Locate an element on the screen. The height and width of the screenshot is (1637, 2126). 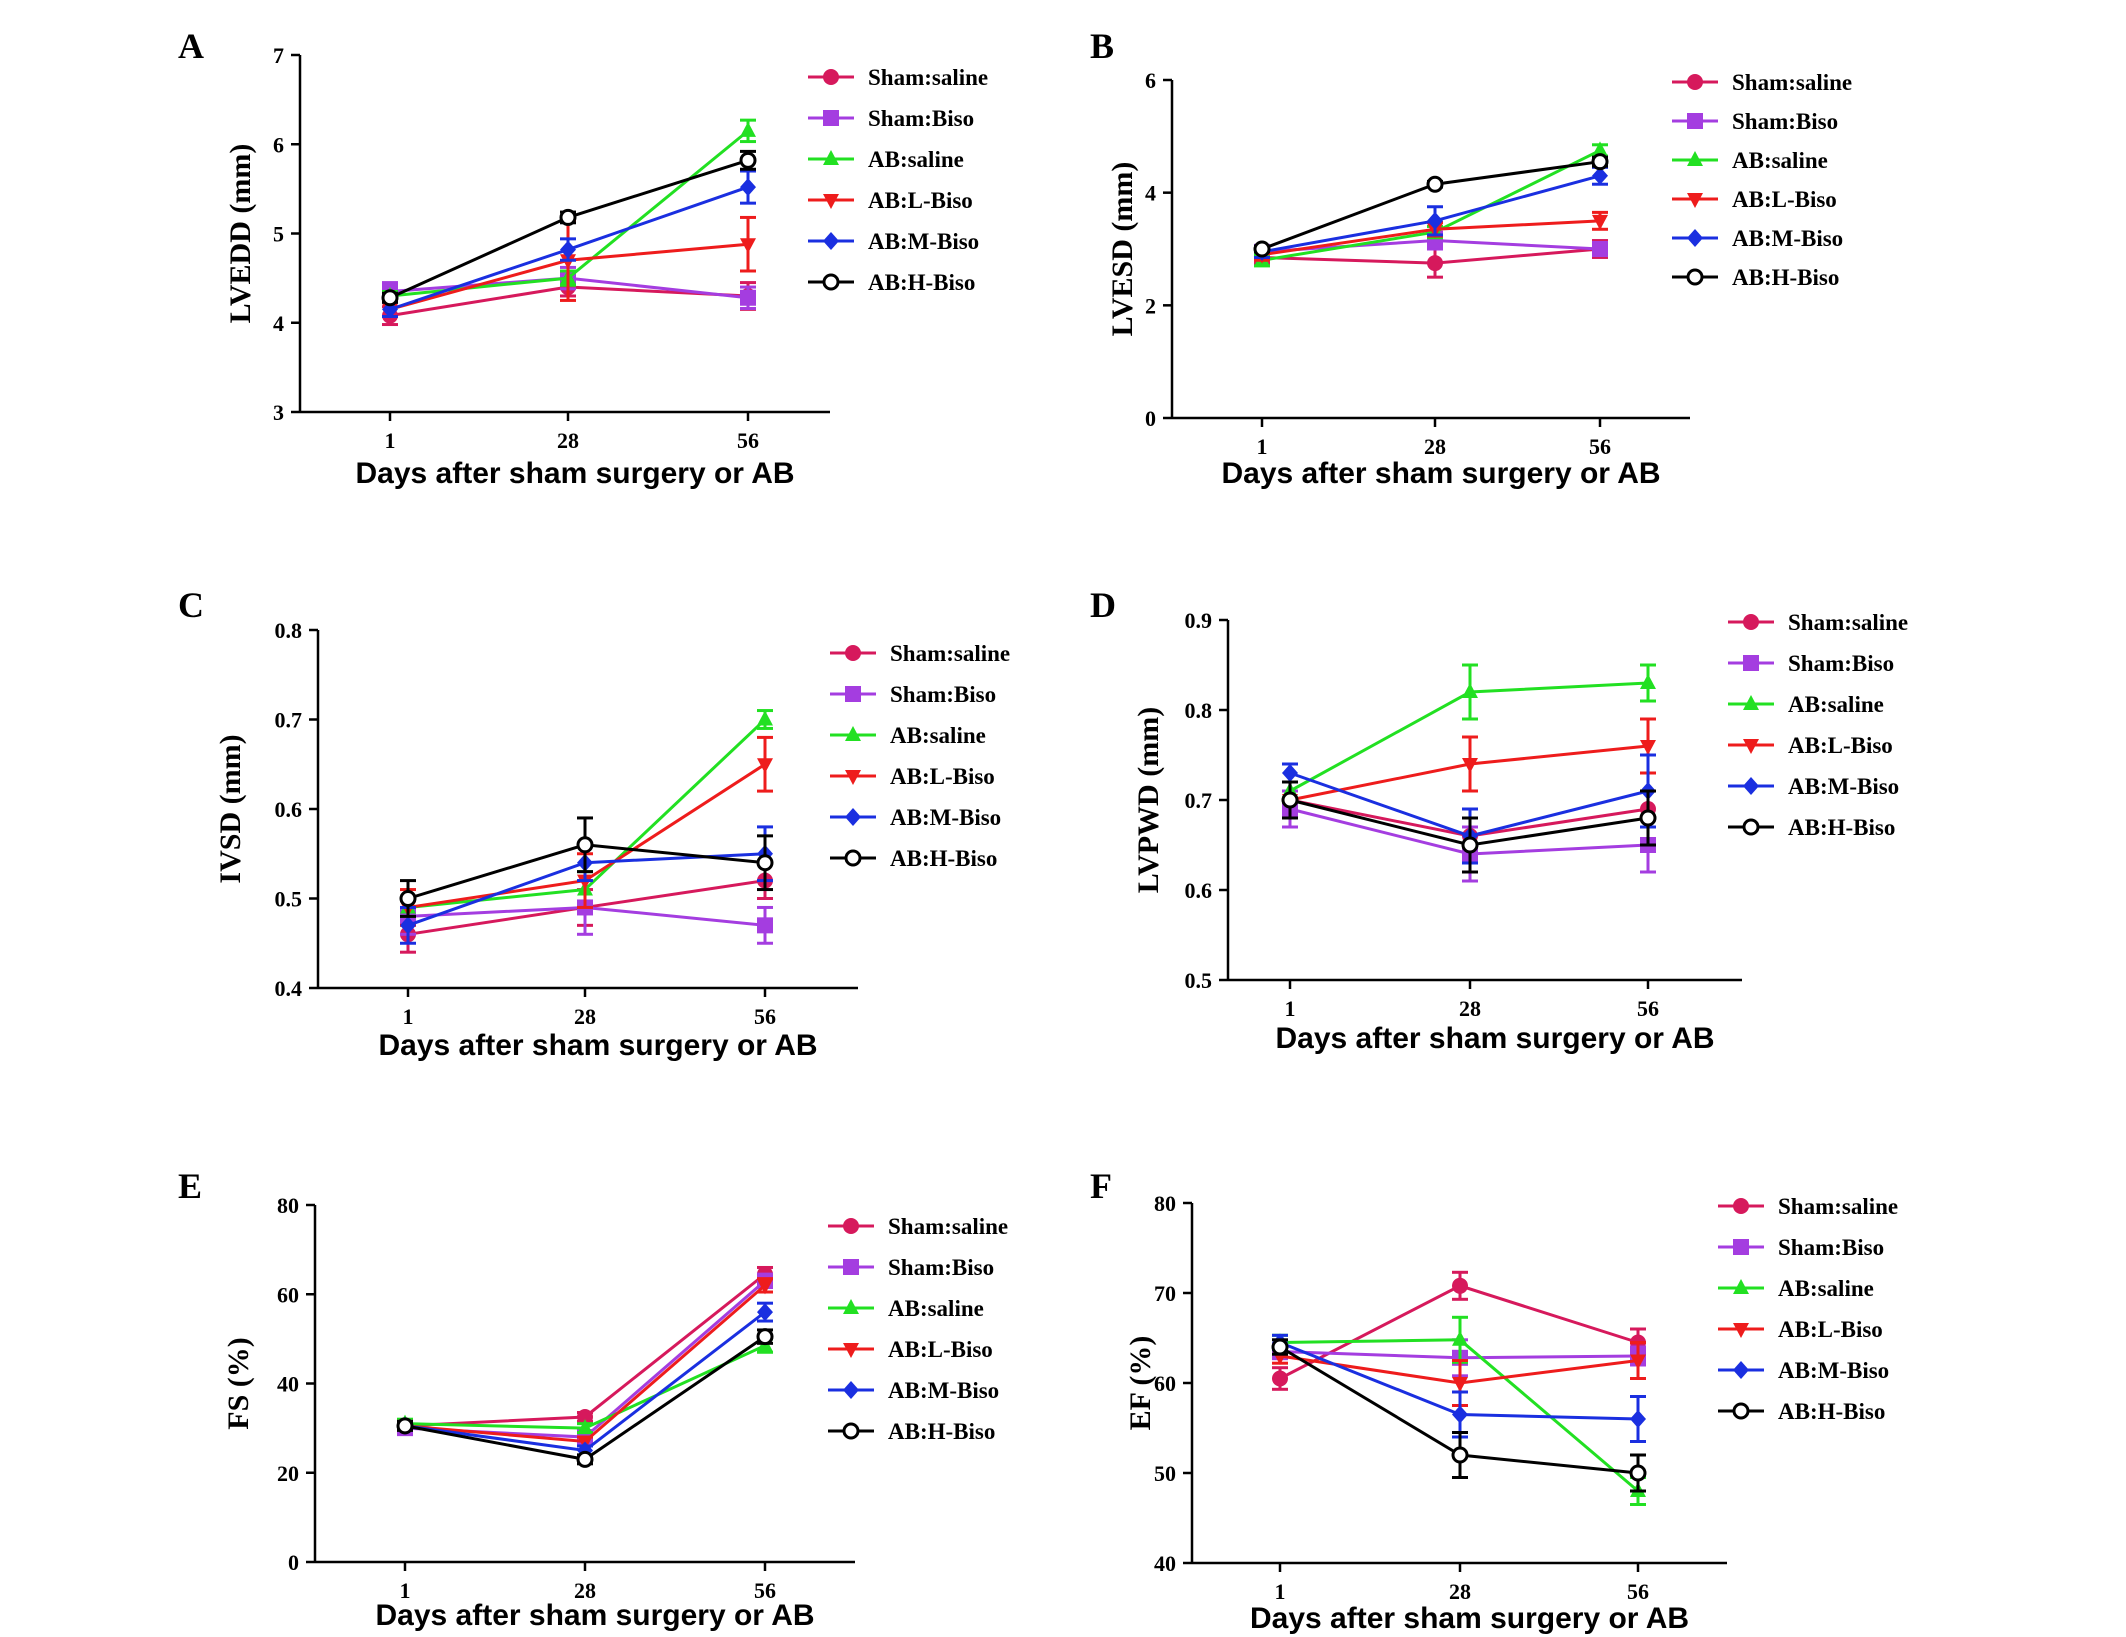
y-tick-label: 40 is located at coordinates (288, 1384).